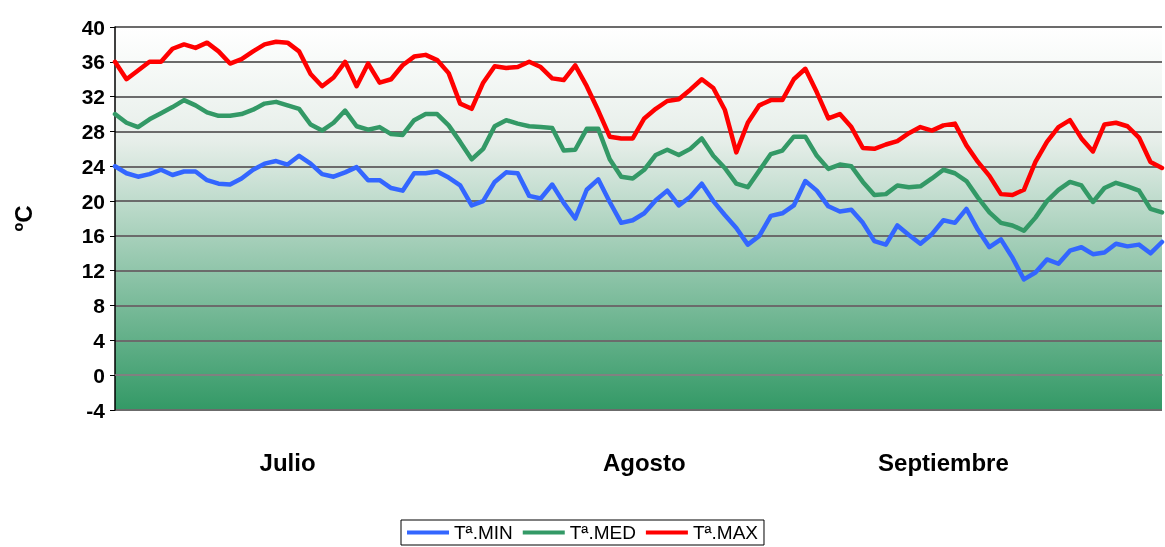 The height and width of the screenshot is (547, 1165). Describe the element at coordinates (93, 201) in the screenshot. I see `y-tick-label: 20` at that location.